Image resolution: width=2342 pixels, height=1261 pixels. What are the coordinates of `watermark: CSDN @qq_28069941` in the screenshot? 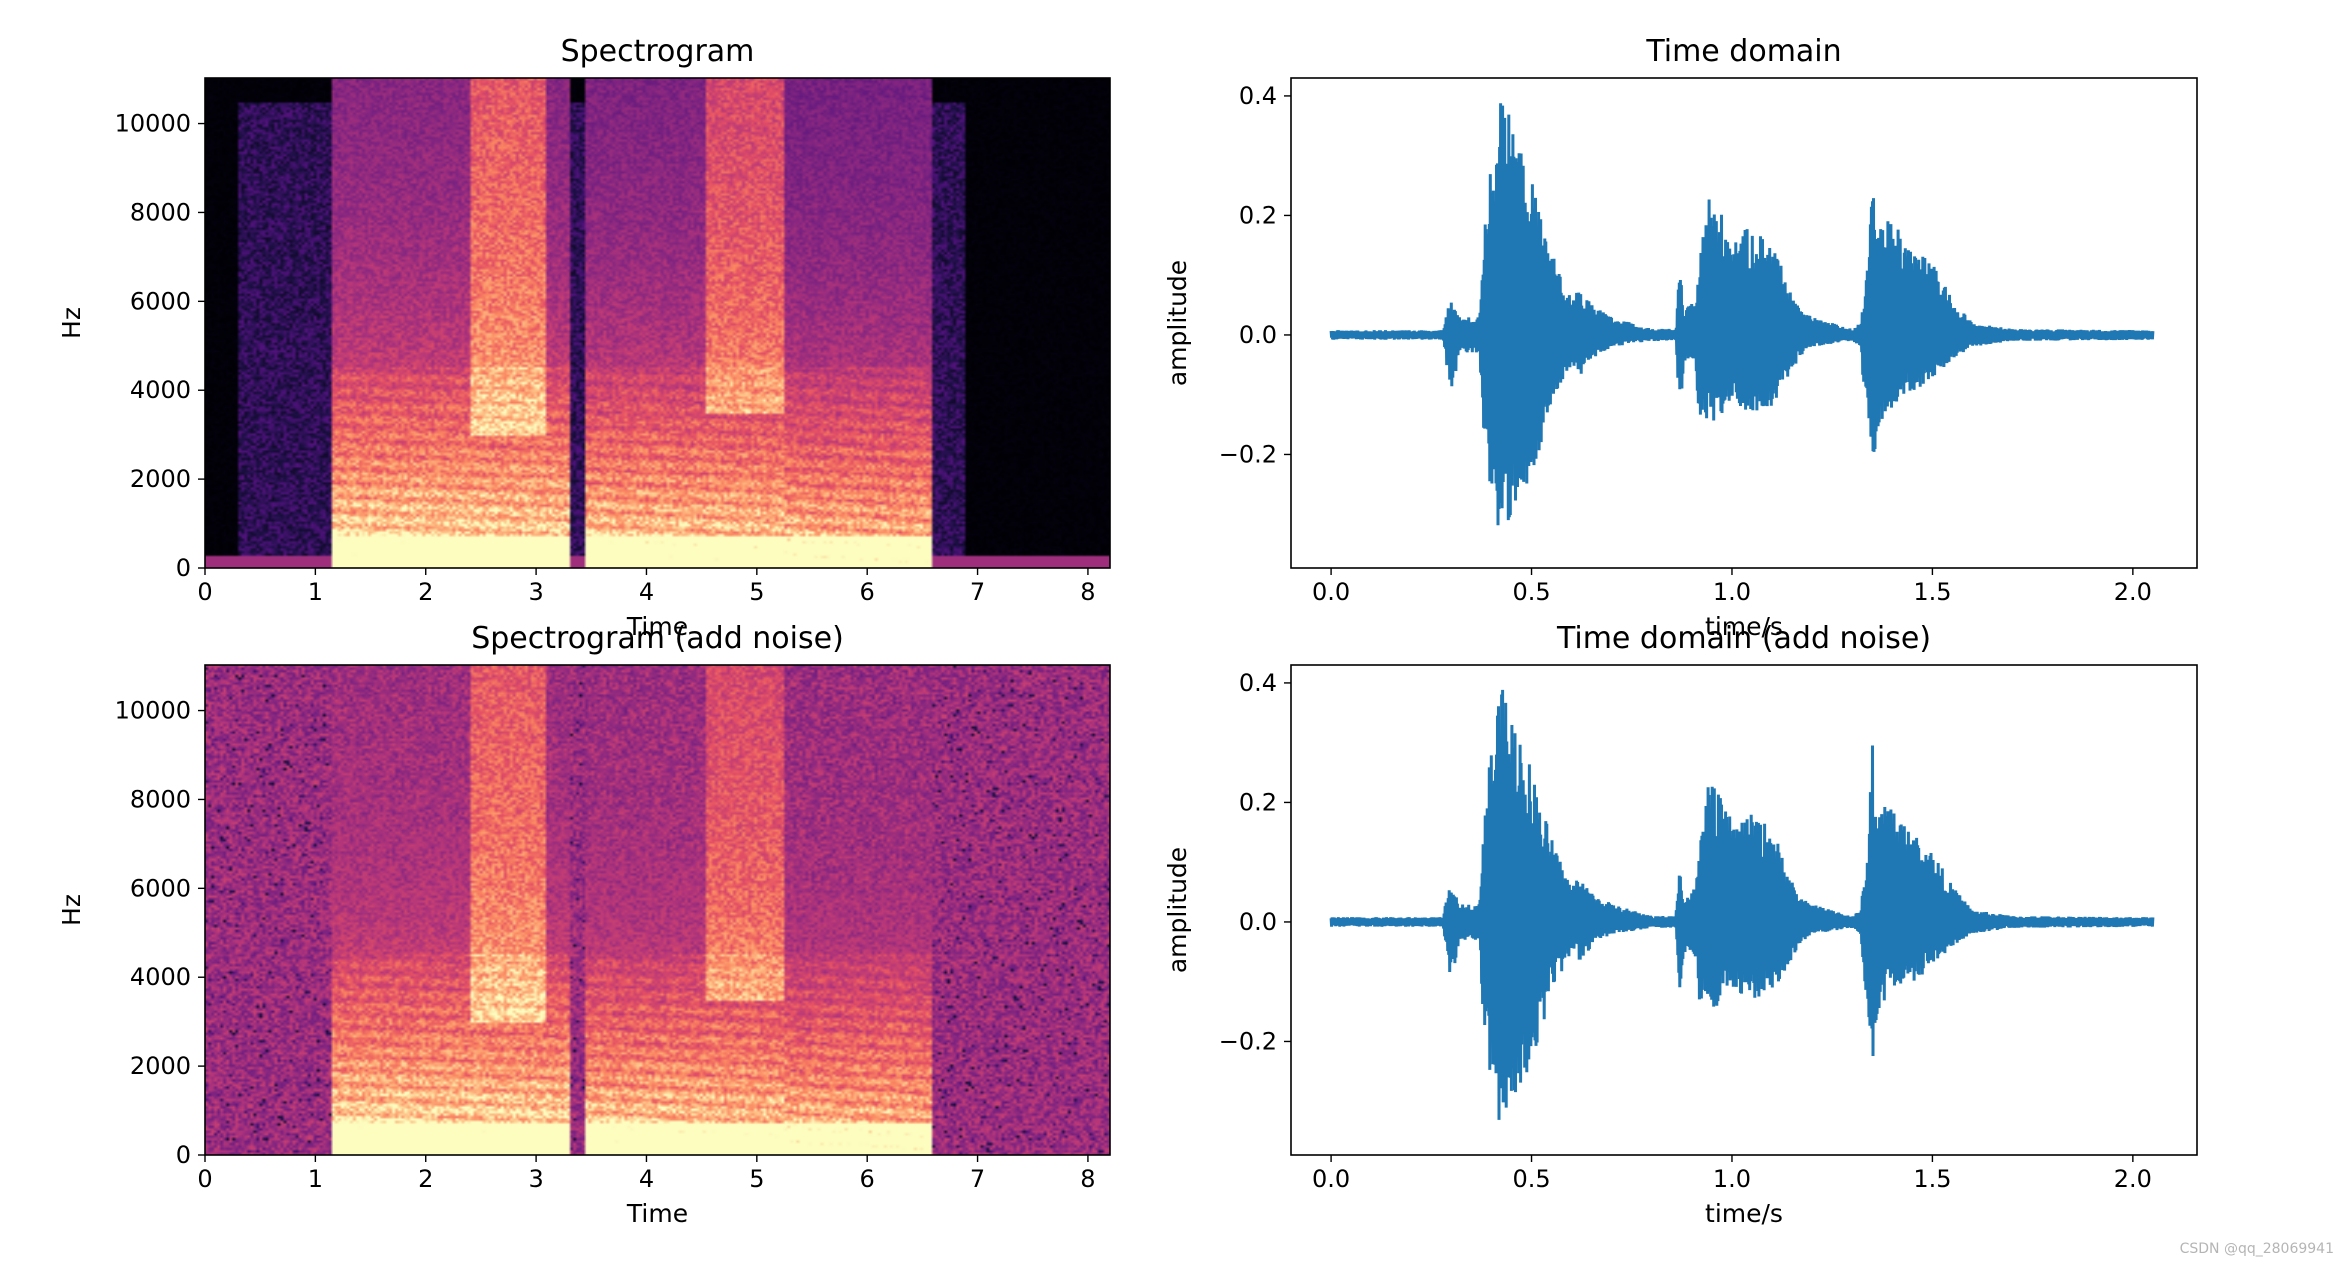 It's located at (2256, 1249).